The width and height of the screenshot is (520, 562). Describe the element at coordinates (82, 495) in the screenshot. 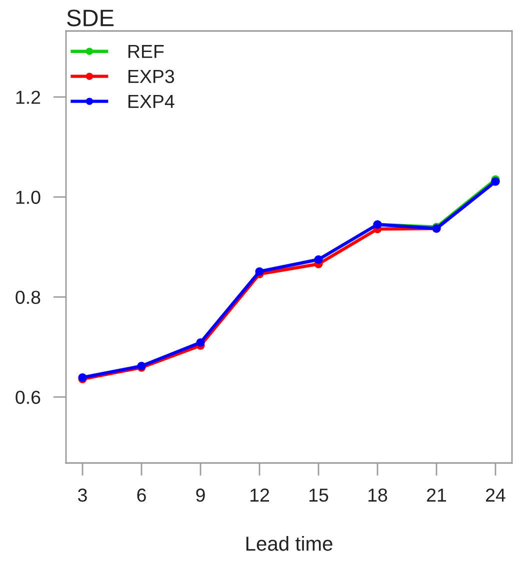

I see `x-tick-label: 3` at that location.